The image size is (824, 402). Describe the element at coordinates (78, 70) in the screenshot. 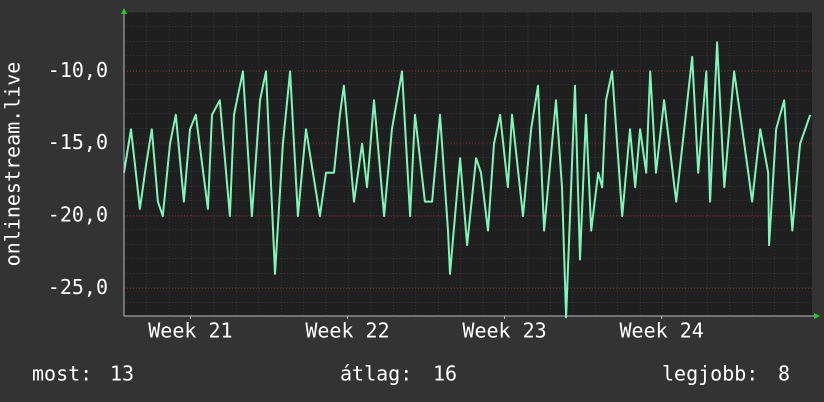

I see `y-tick-label: -10,0` at that location.